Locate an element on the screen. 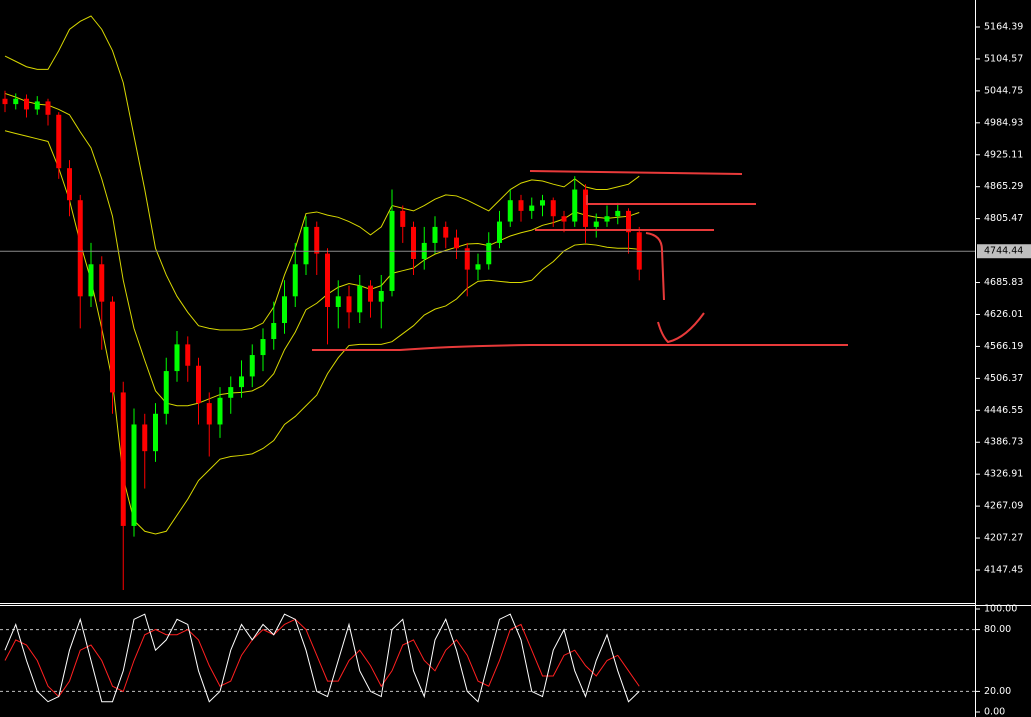  y-tick-label: 4685.83 is located at coordinates (1003, 282).